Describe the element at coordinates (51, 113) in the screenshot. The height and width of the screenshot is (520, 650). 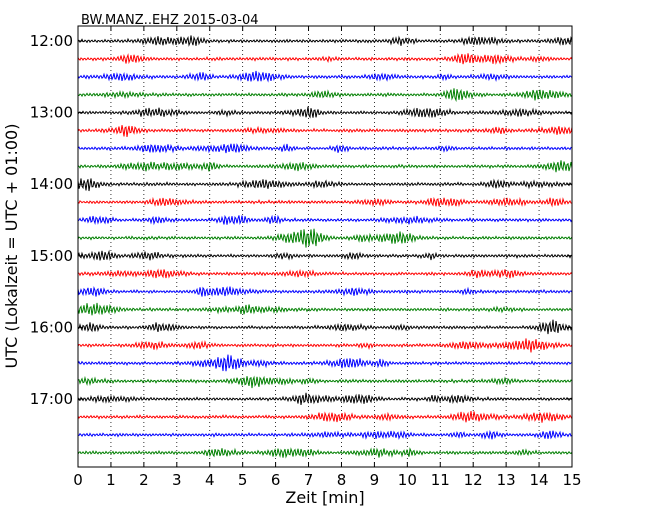
I see `y-tick-label: 13:00` at that location.